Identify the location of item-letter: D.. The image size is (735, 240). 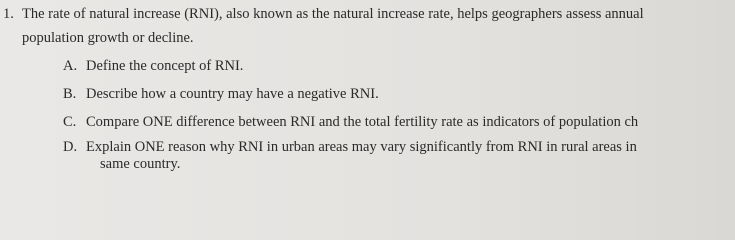
(70, 147).